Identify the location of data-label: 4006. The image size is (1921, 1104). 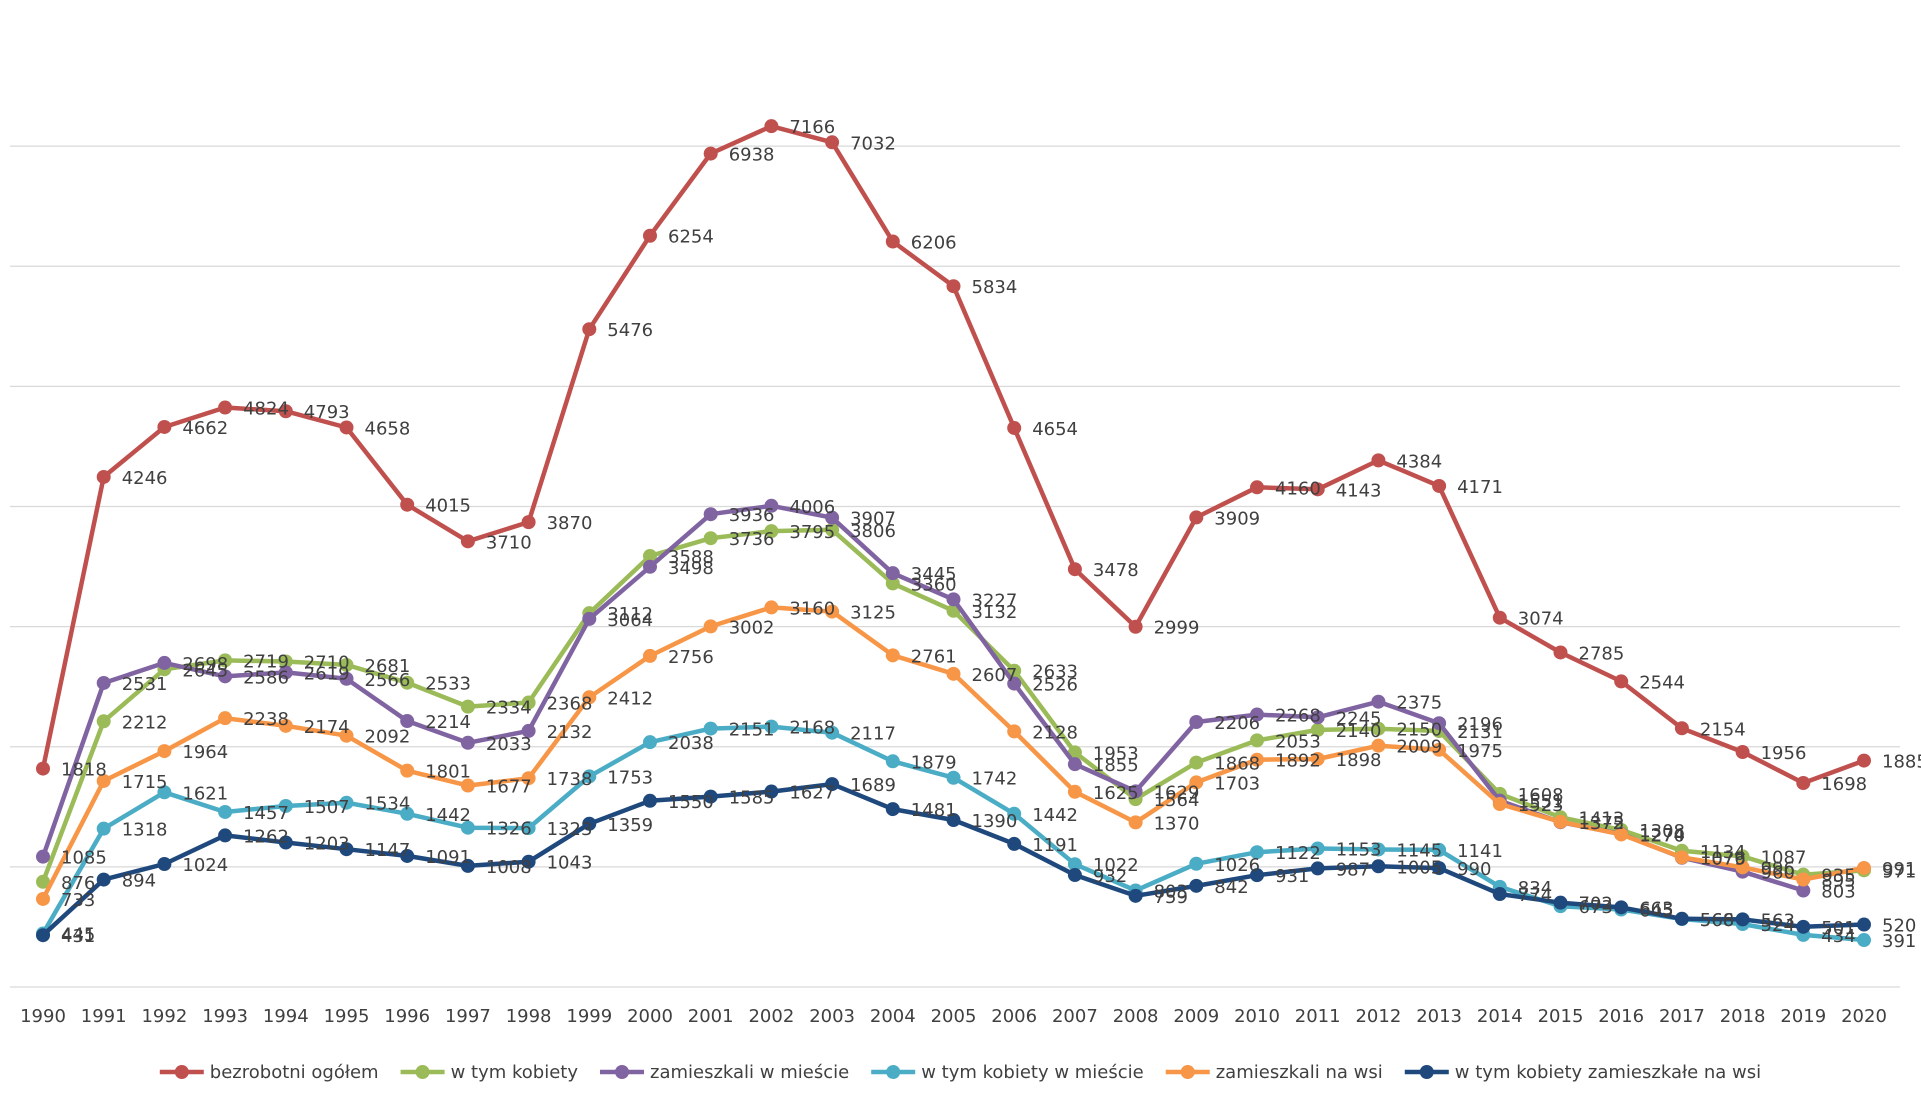
(812, 507).